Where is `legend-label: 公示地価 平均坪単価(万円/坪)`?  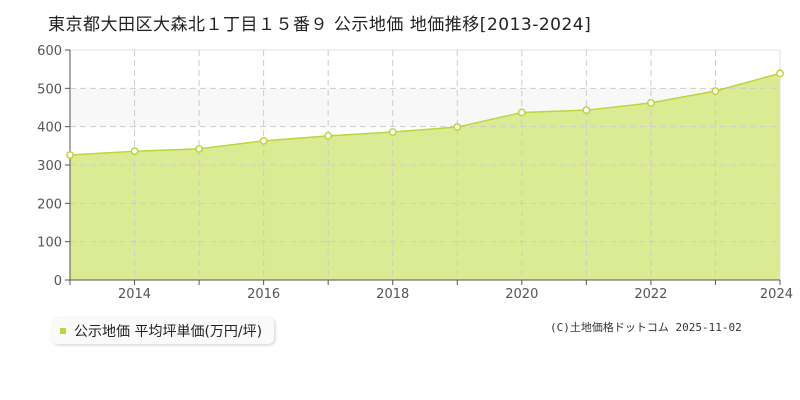
legend-label: 公示地価 平均坪単価(万円/坪) is located at coordinates (168, 332).